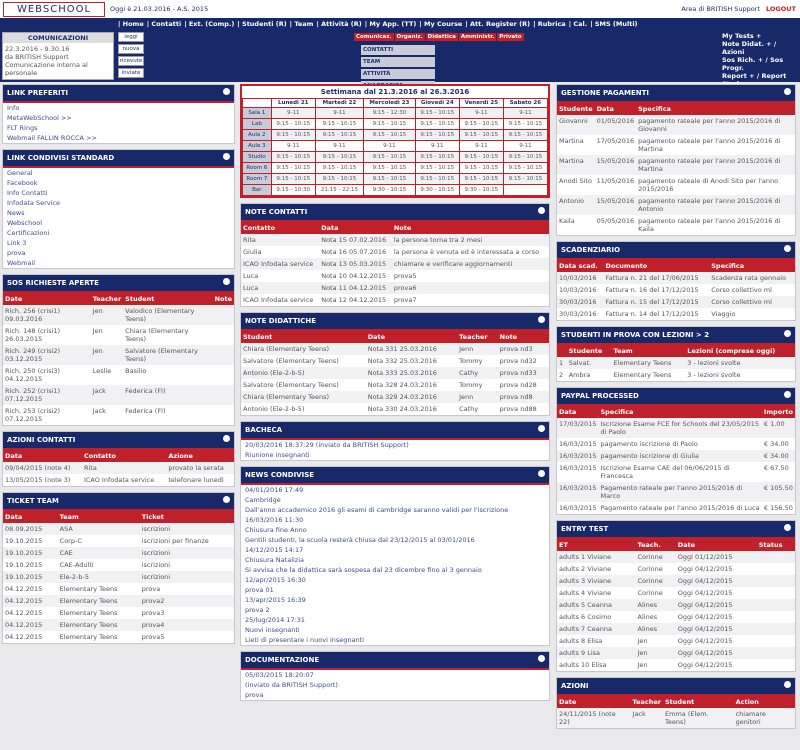 Image resolution: width=800 pixels, height=750 pixels. Describe the element at coordinates (676, 397) in the screenshot. I see `panel-title: PAYPAL PROCESSED` at that location.